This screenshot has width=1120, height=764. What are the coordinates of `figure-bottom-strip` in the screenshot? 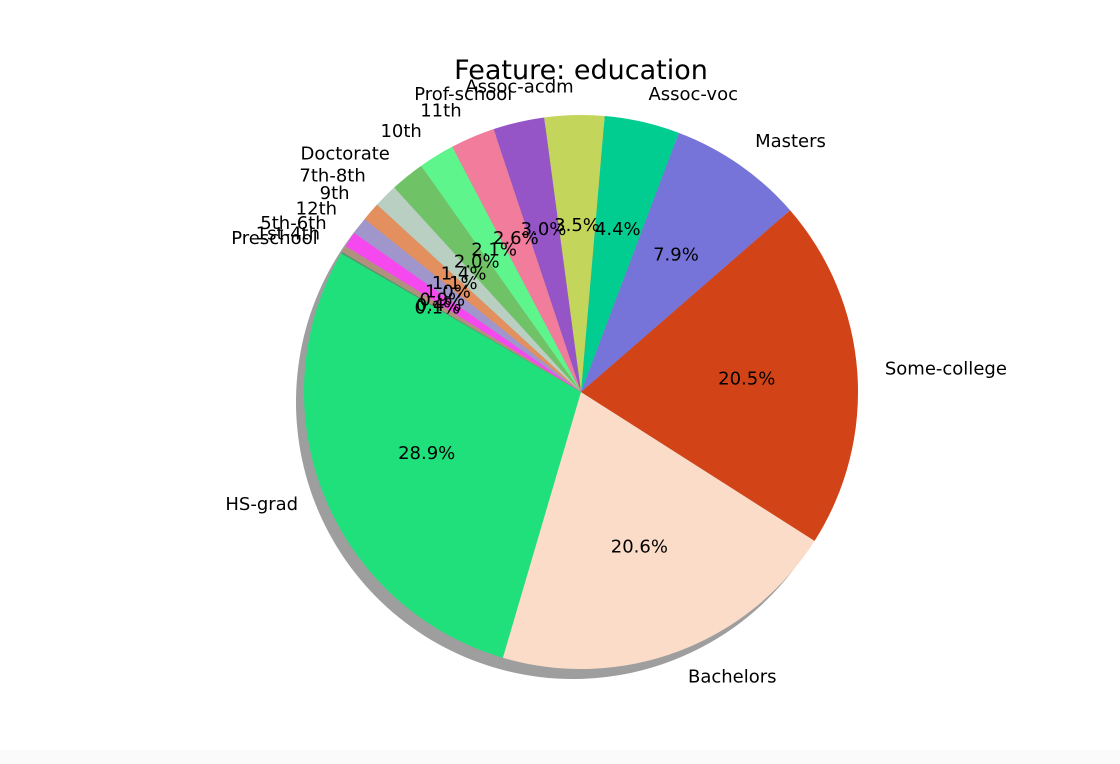 It's located at (560, 757).